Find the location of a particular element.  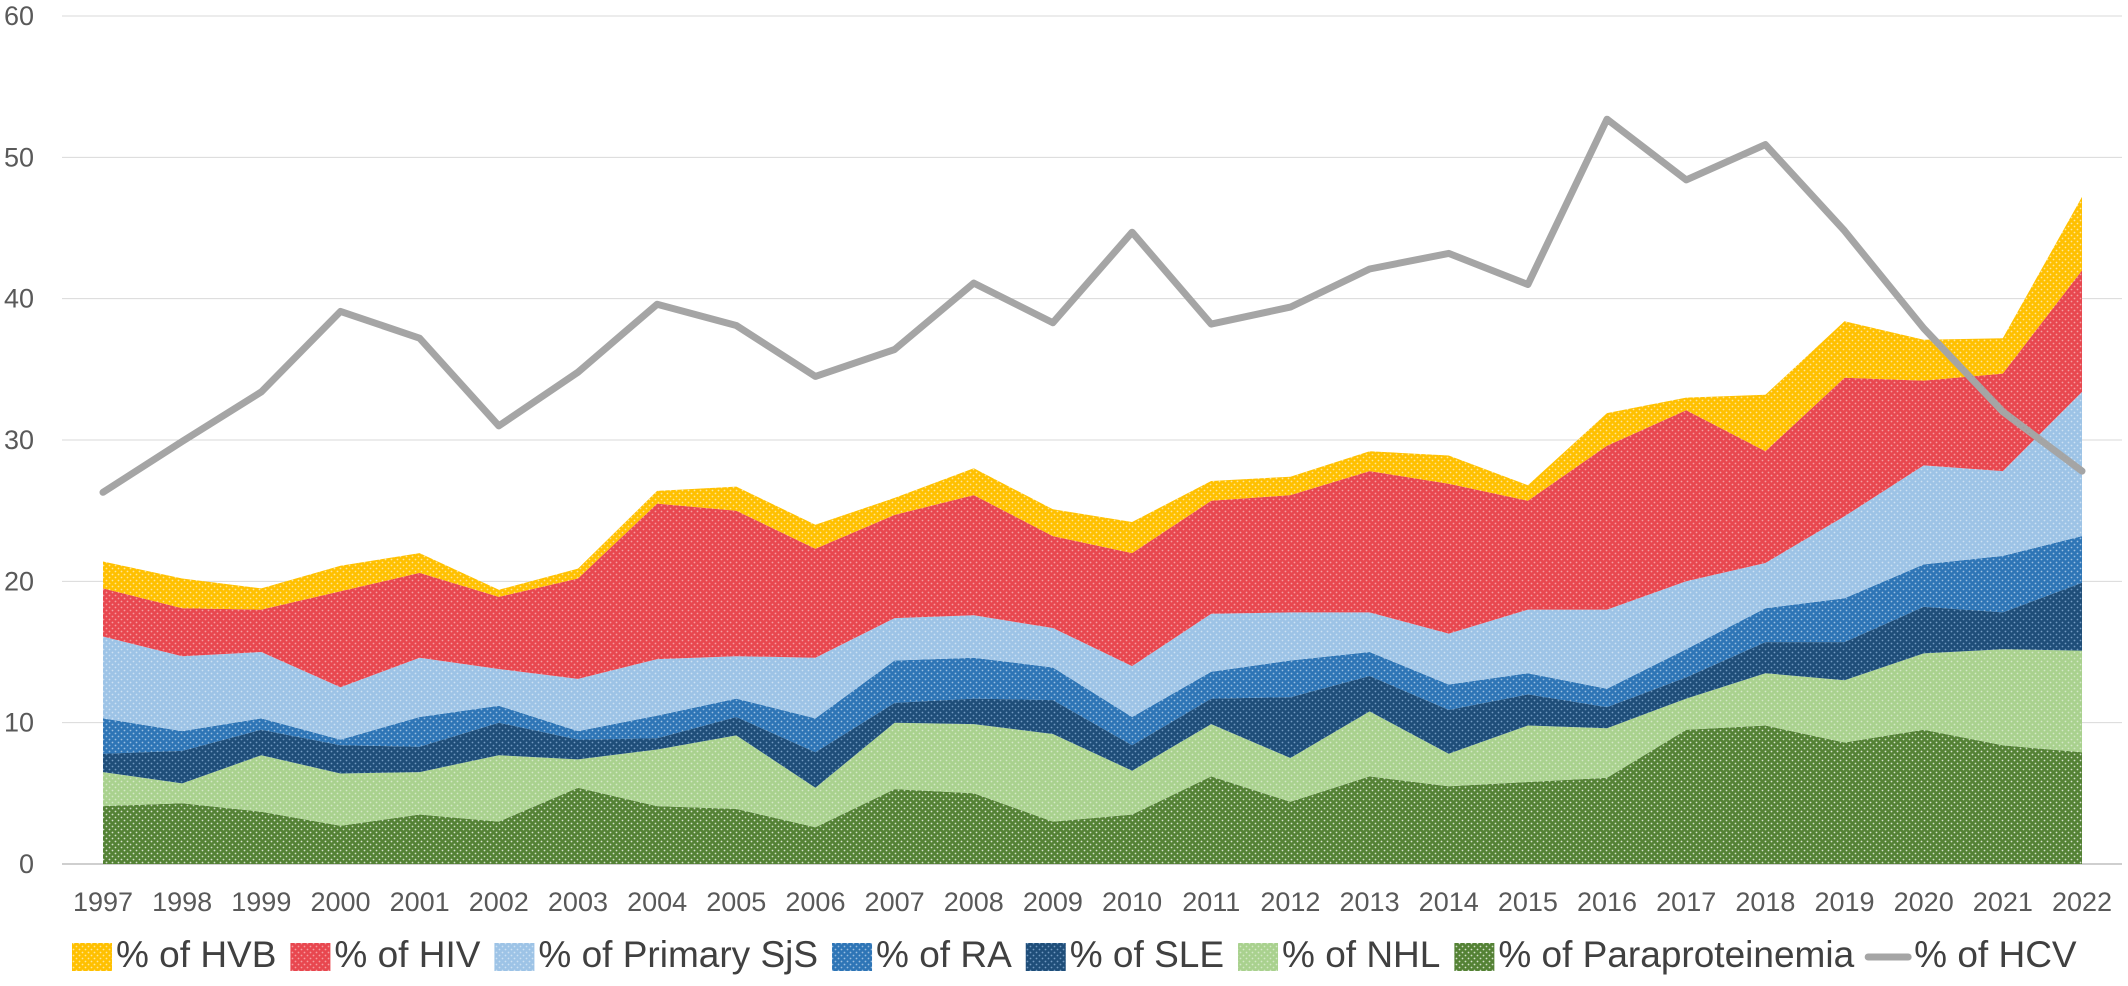

legend-swatch-pct-of-ra is located at coordinates (852, 957).